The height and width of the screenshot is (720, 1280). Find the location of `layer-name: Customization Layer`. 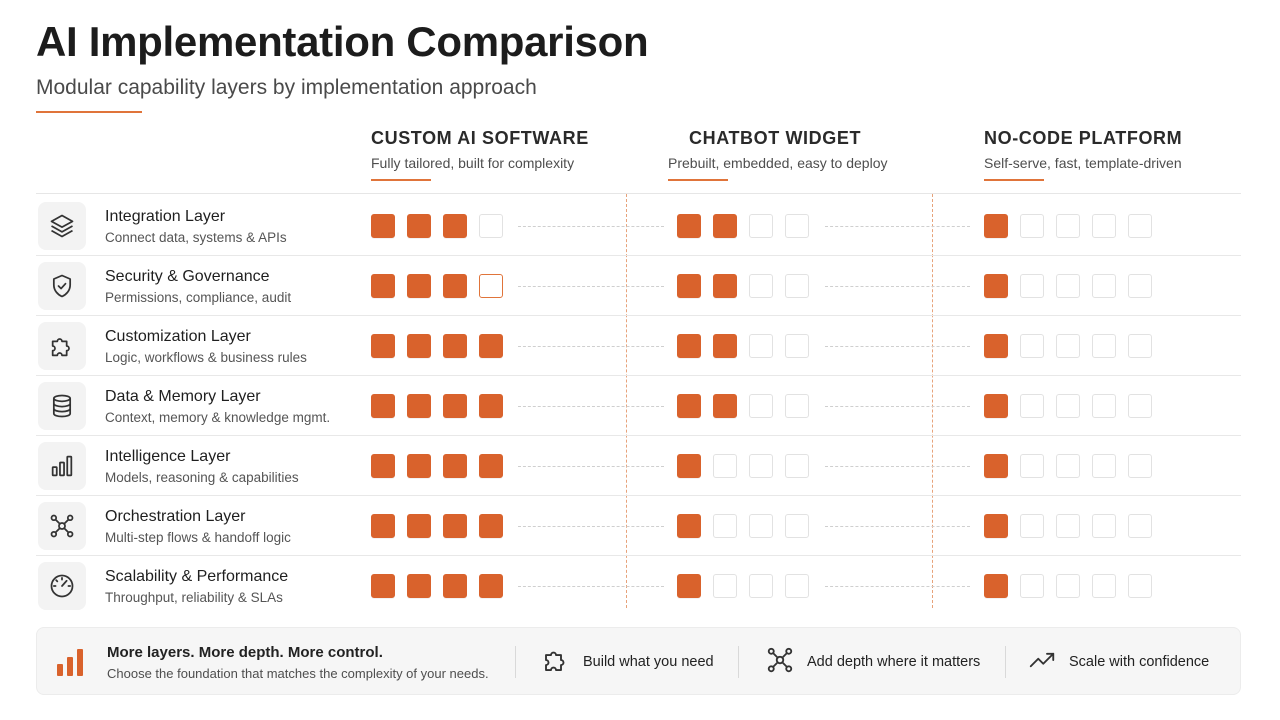

layer-name: Customization Layer is located at coordinates (178, 336).